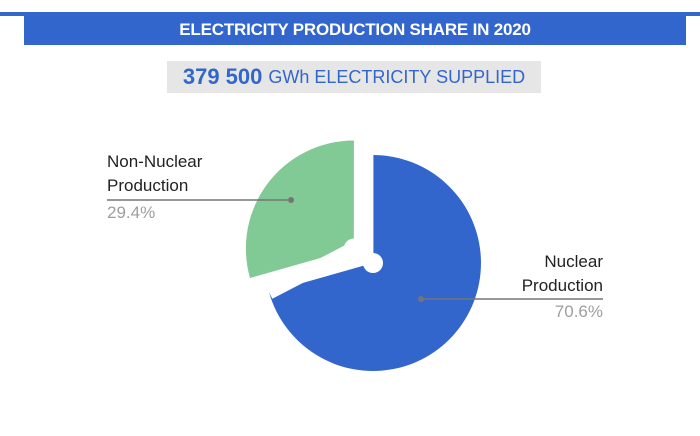 The width and height of the screenshot is (700, 436). What do you see at coordinates (222, 76) in the screenshot?
I see `supply-value: 379 500` at bounding box center [222, 76].